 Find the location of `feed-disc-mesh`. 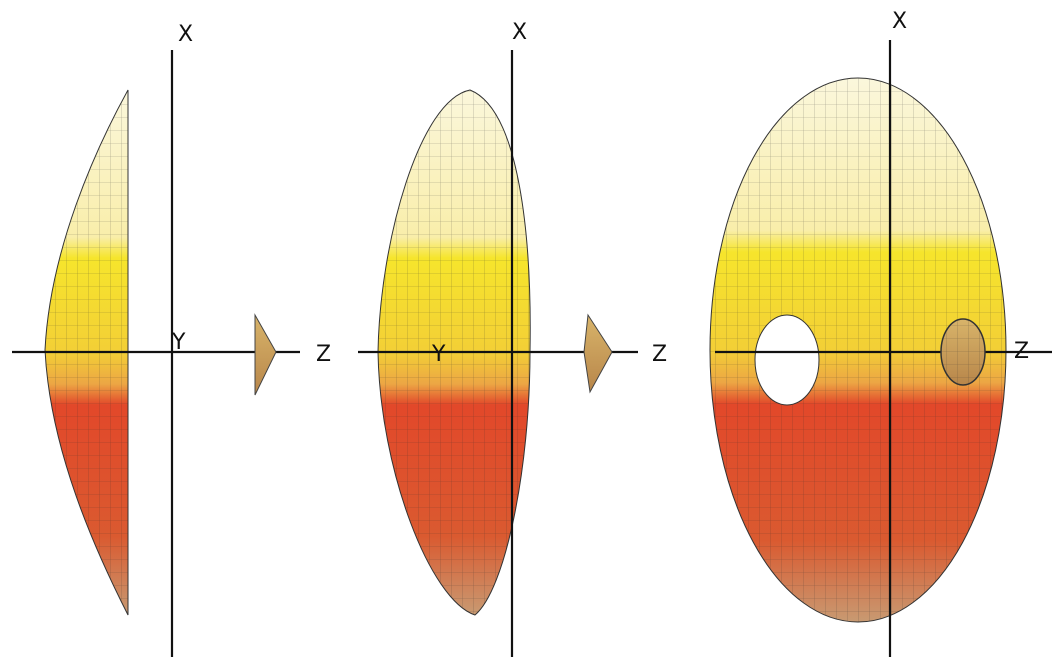

feed-disc-mesh is located at coordinates (963, 352).